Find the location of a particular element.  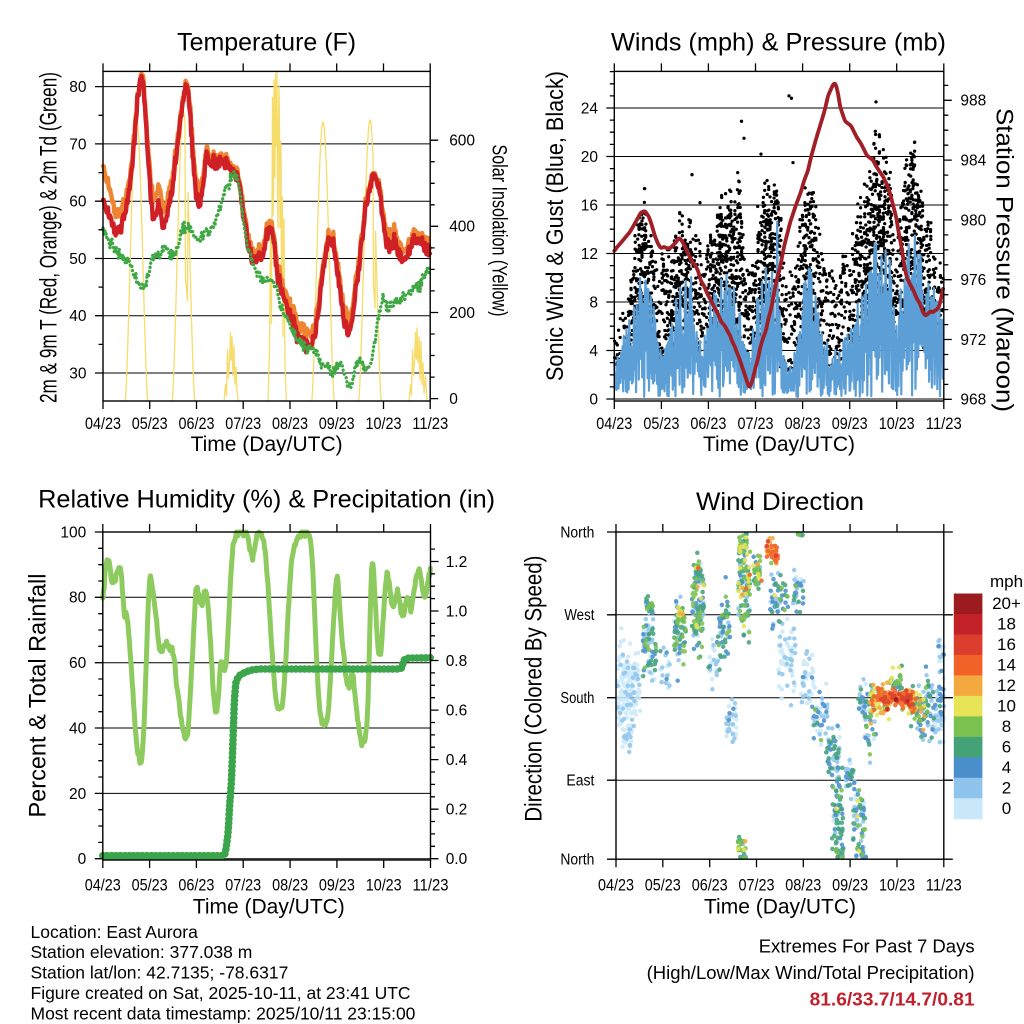

svg-text:Station lat/lon: 42.7135; -78.: Station lat/lon: 42.7135; -78.6317 is located at coordinates (160, 973).